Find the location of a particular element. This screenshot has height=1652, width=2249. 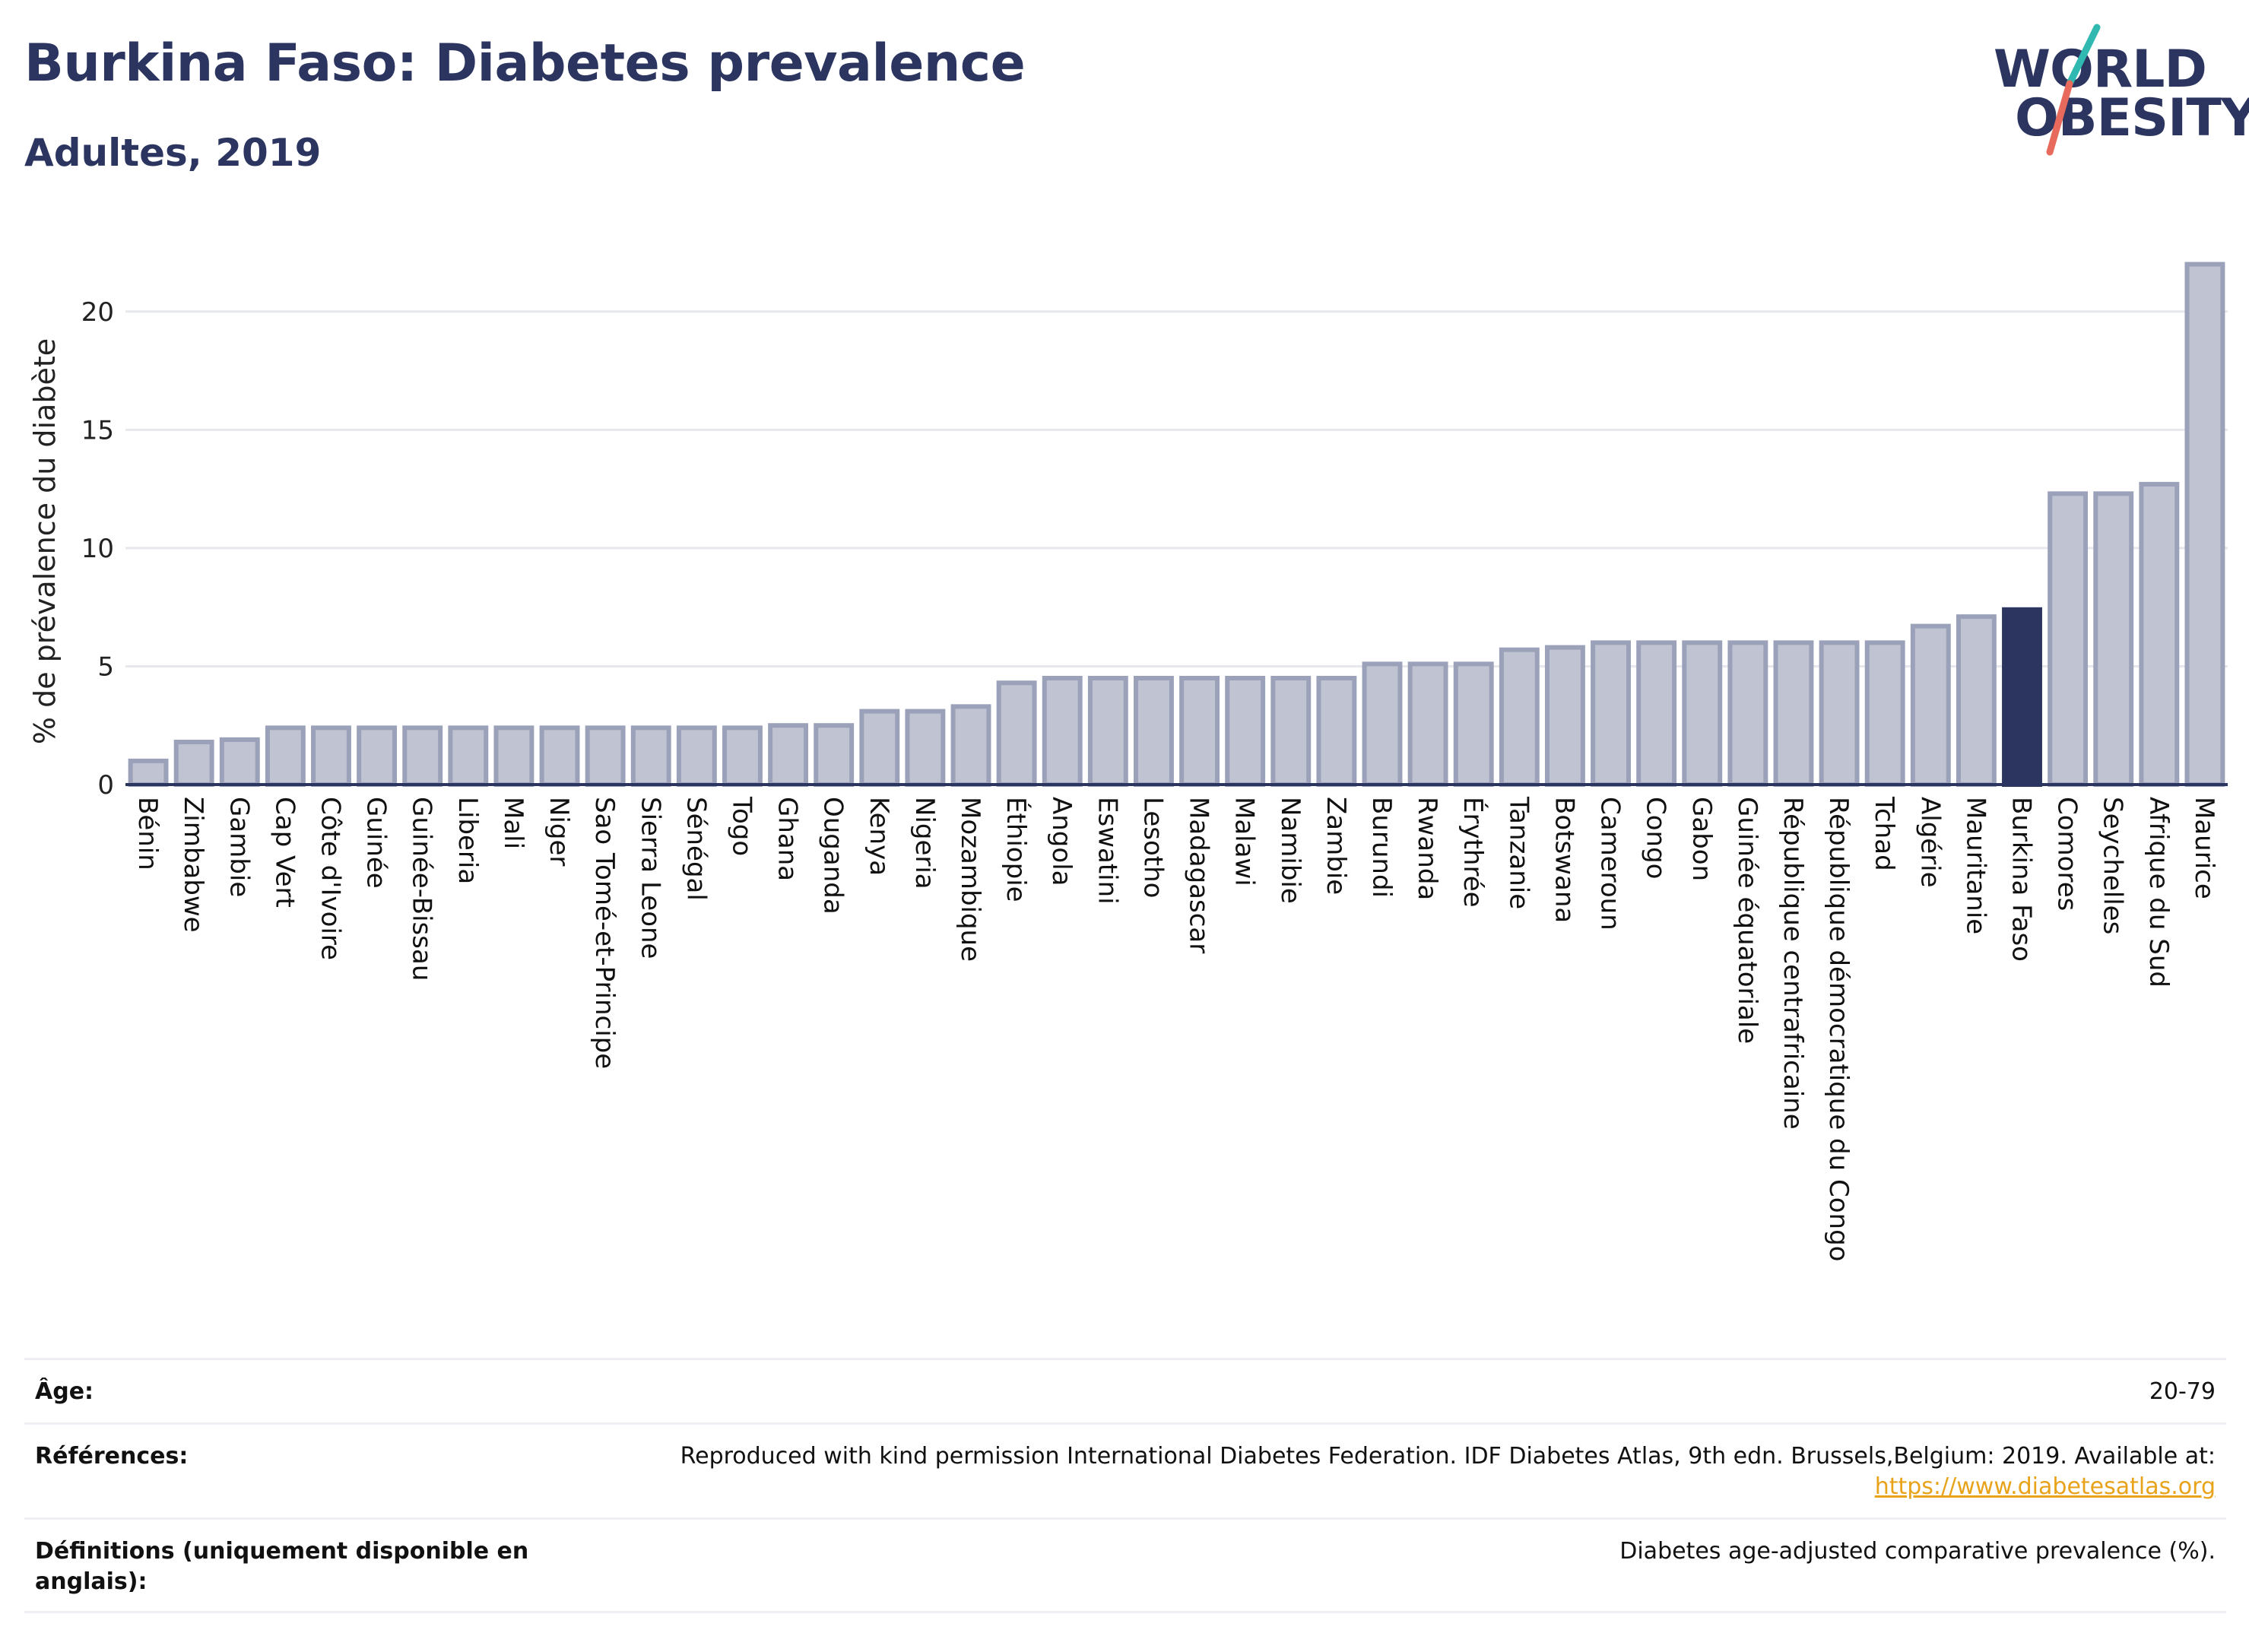

age-value: 20-79 is located at coordinates (2182, 1391).